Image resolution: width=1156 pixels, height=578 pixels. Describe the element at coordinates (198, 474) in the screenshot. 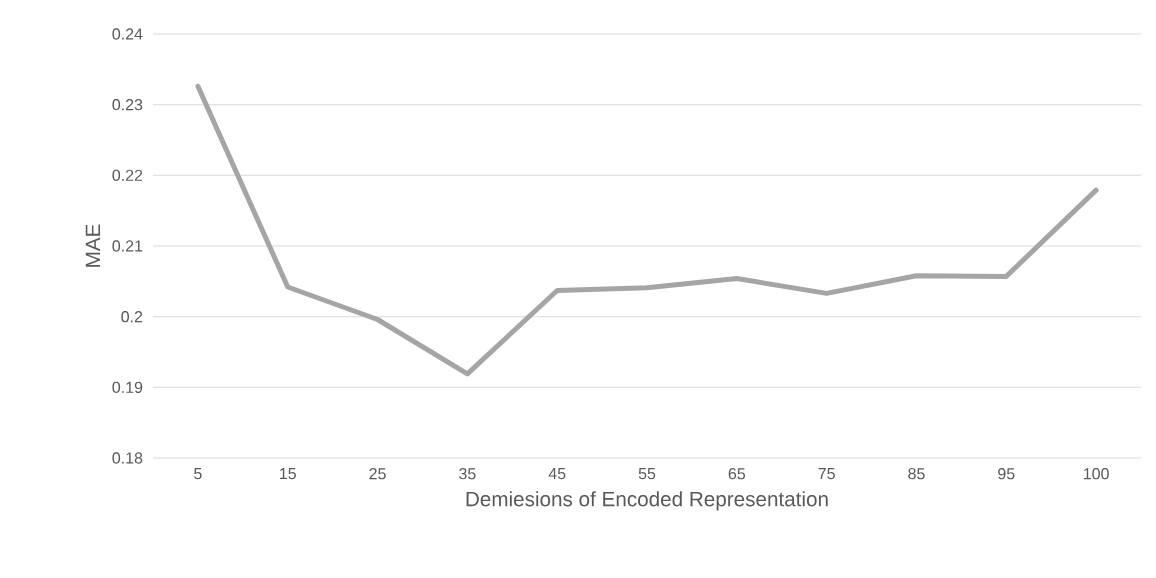

I see `x-tick-label: 5` at that location.